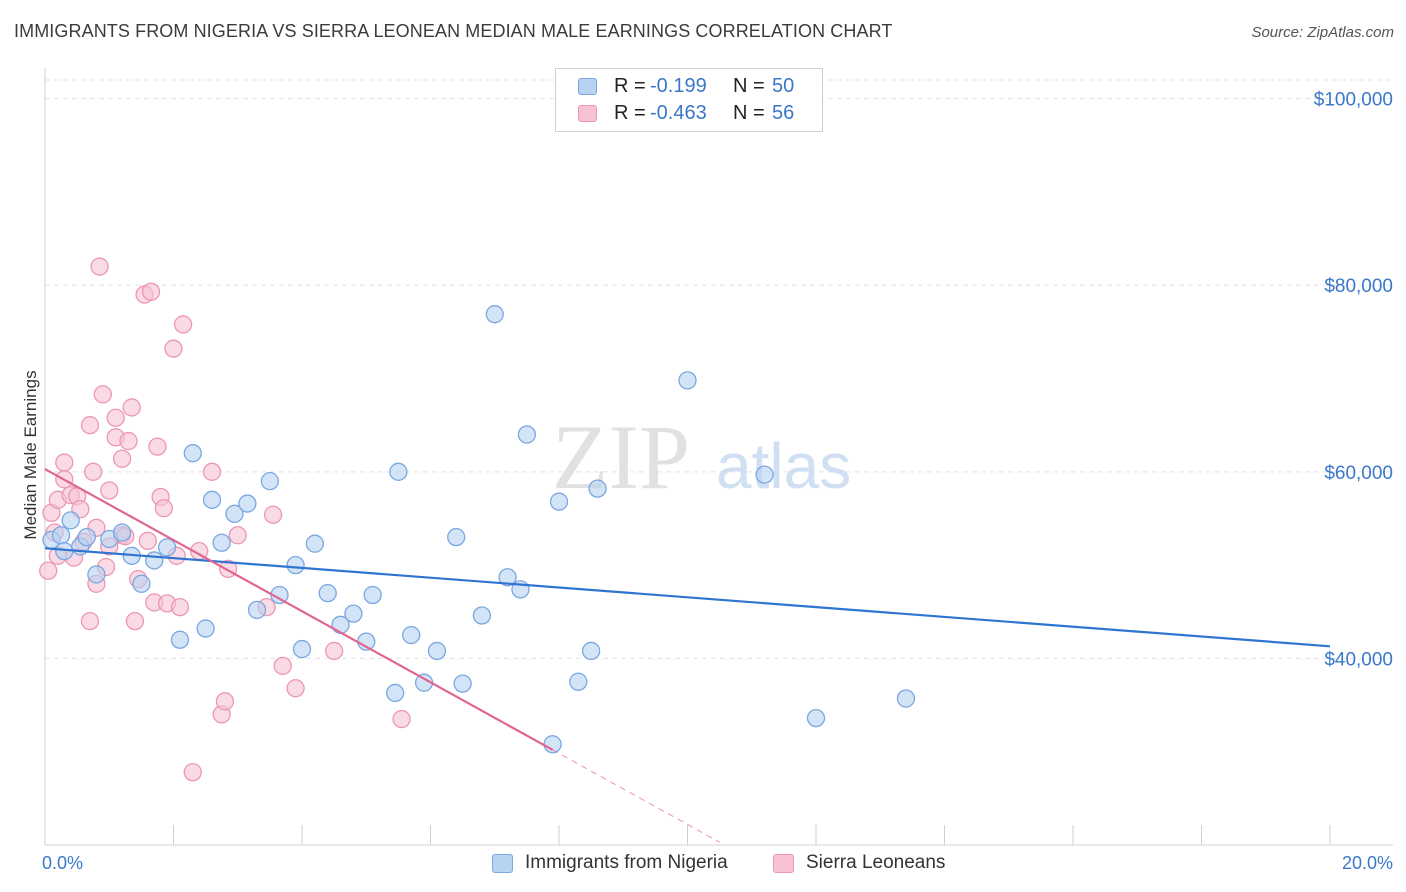 The image size is (1406, 892). I want to click on y-tick-label: $100,000, so click(1353, 100).